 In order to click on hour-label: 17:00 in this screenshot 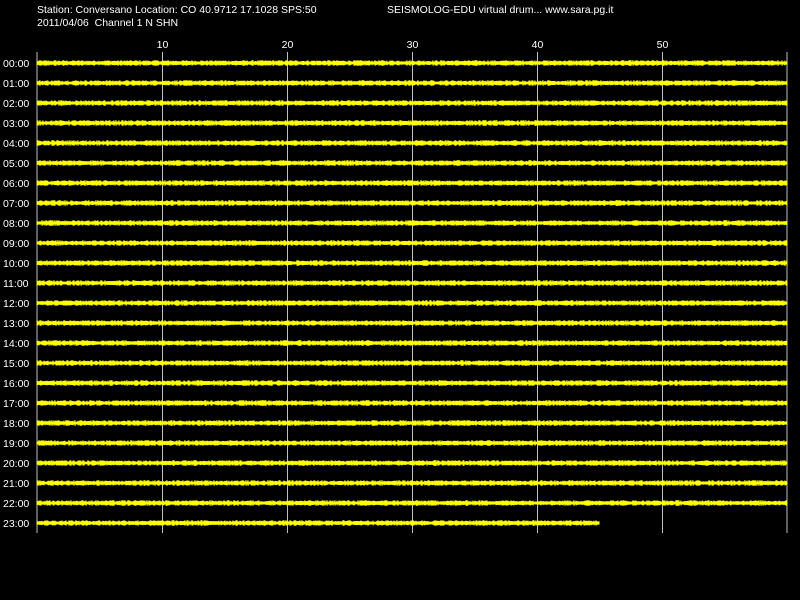, I will do `click(16, 404)`.